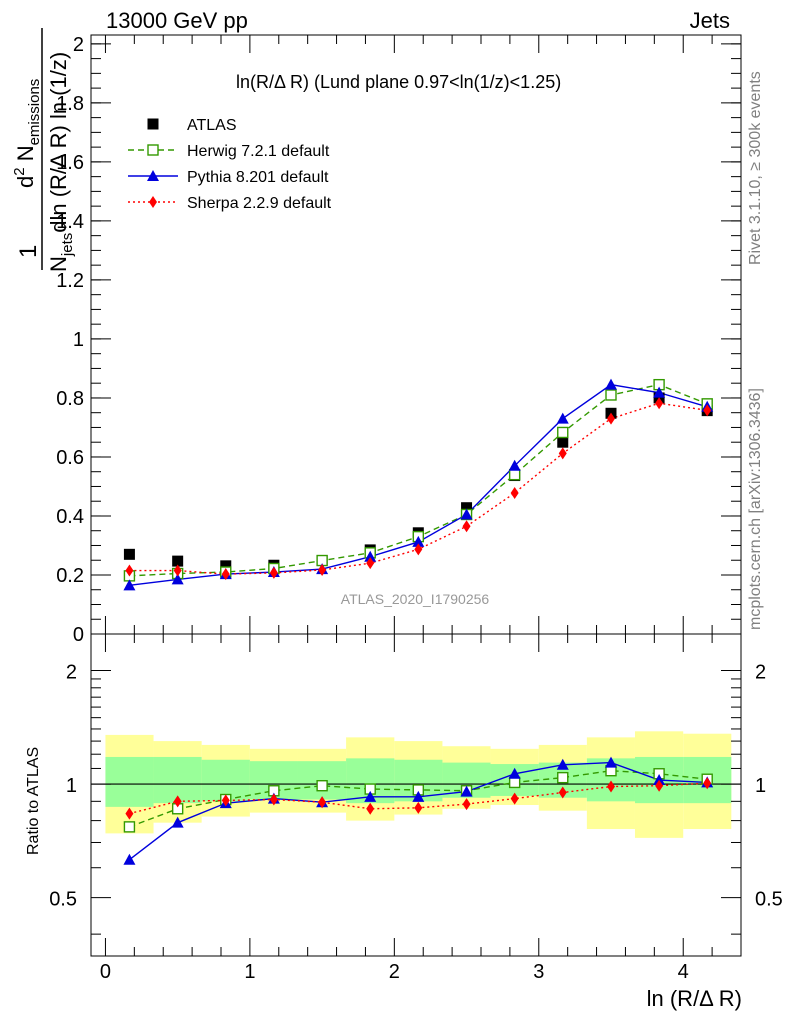 This screenshot has height=1024, width=786. I want to click on mcplots-label: mcplots.cern.ch [arXiv:1306.3436], so click(755, 509).